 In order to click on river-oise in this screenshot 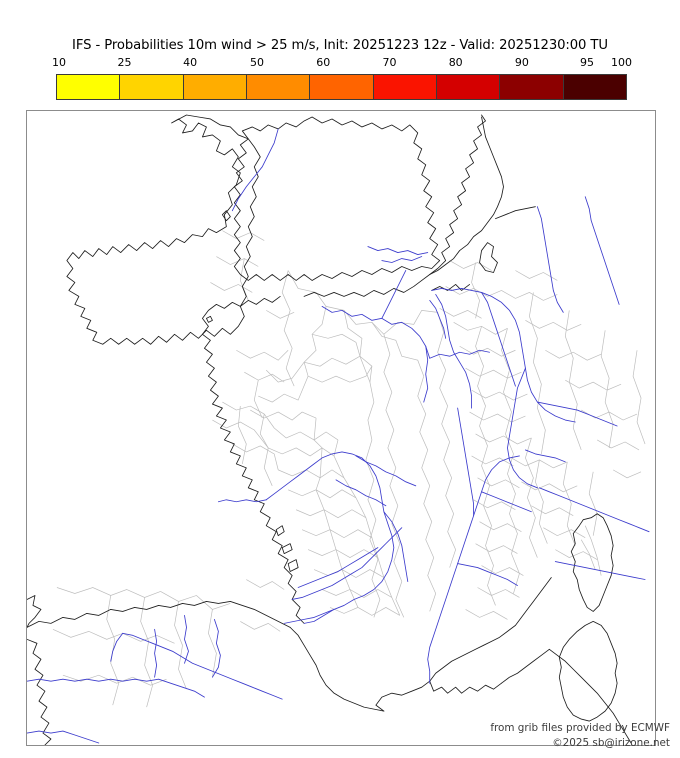, I will do `click(394, 294)`.